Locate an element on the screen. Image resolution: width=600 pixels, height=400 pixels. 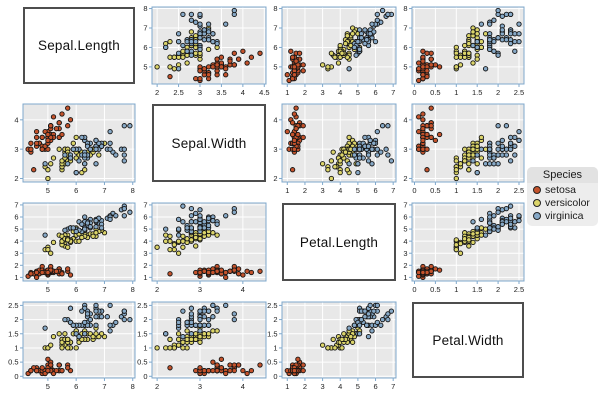
variable-name: Petal.Width is located at coordinates (468, 340).